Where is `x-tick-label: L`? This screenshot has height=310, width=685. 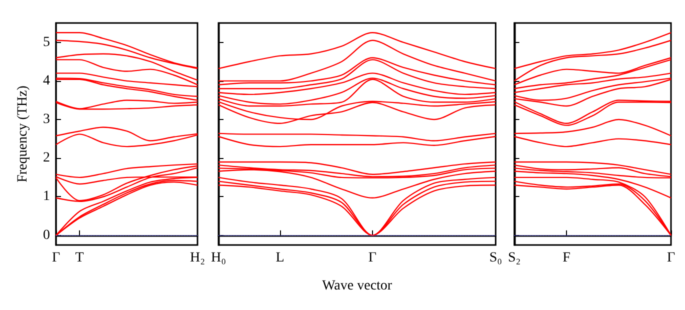 x-tick-label: L is located at coordinates (280, 258).